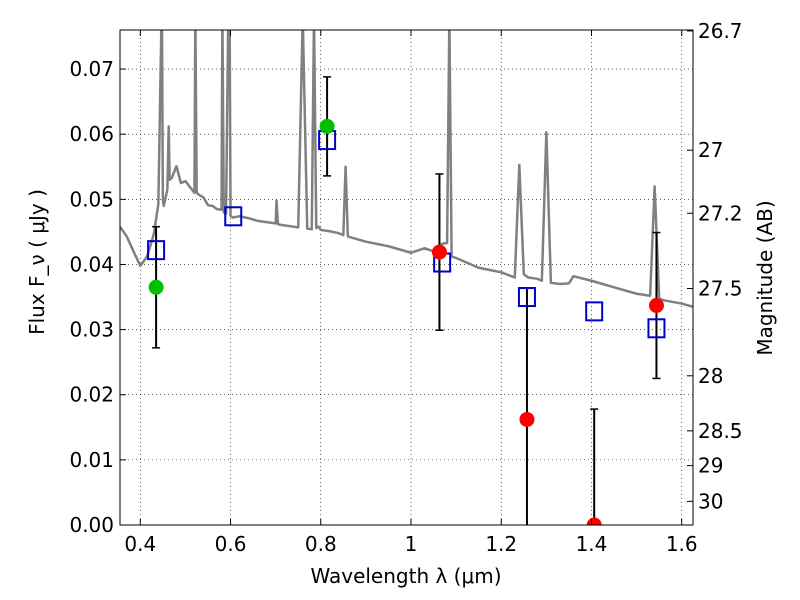 The height and width of the screenshot is (600, 800). What do you see at coordinates (682, 544) in the screenshot?
I see `x-tick-label: 1.6` at bounding box center [682, 544].